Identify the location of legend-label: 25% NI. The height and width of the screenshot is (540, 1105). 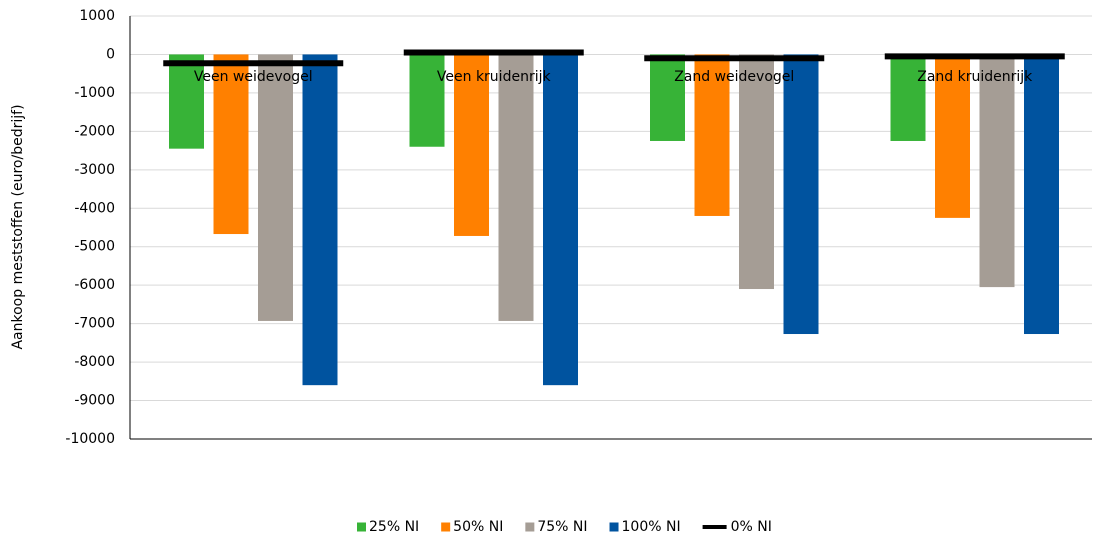
(394, 527).